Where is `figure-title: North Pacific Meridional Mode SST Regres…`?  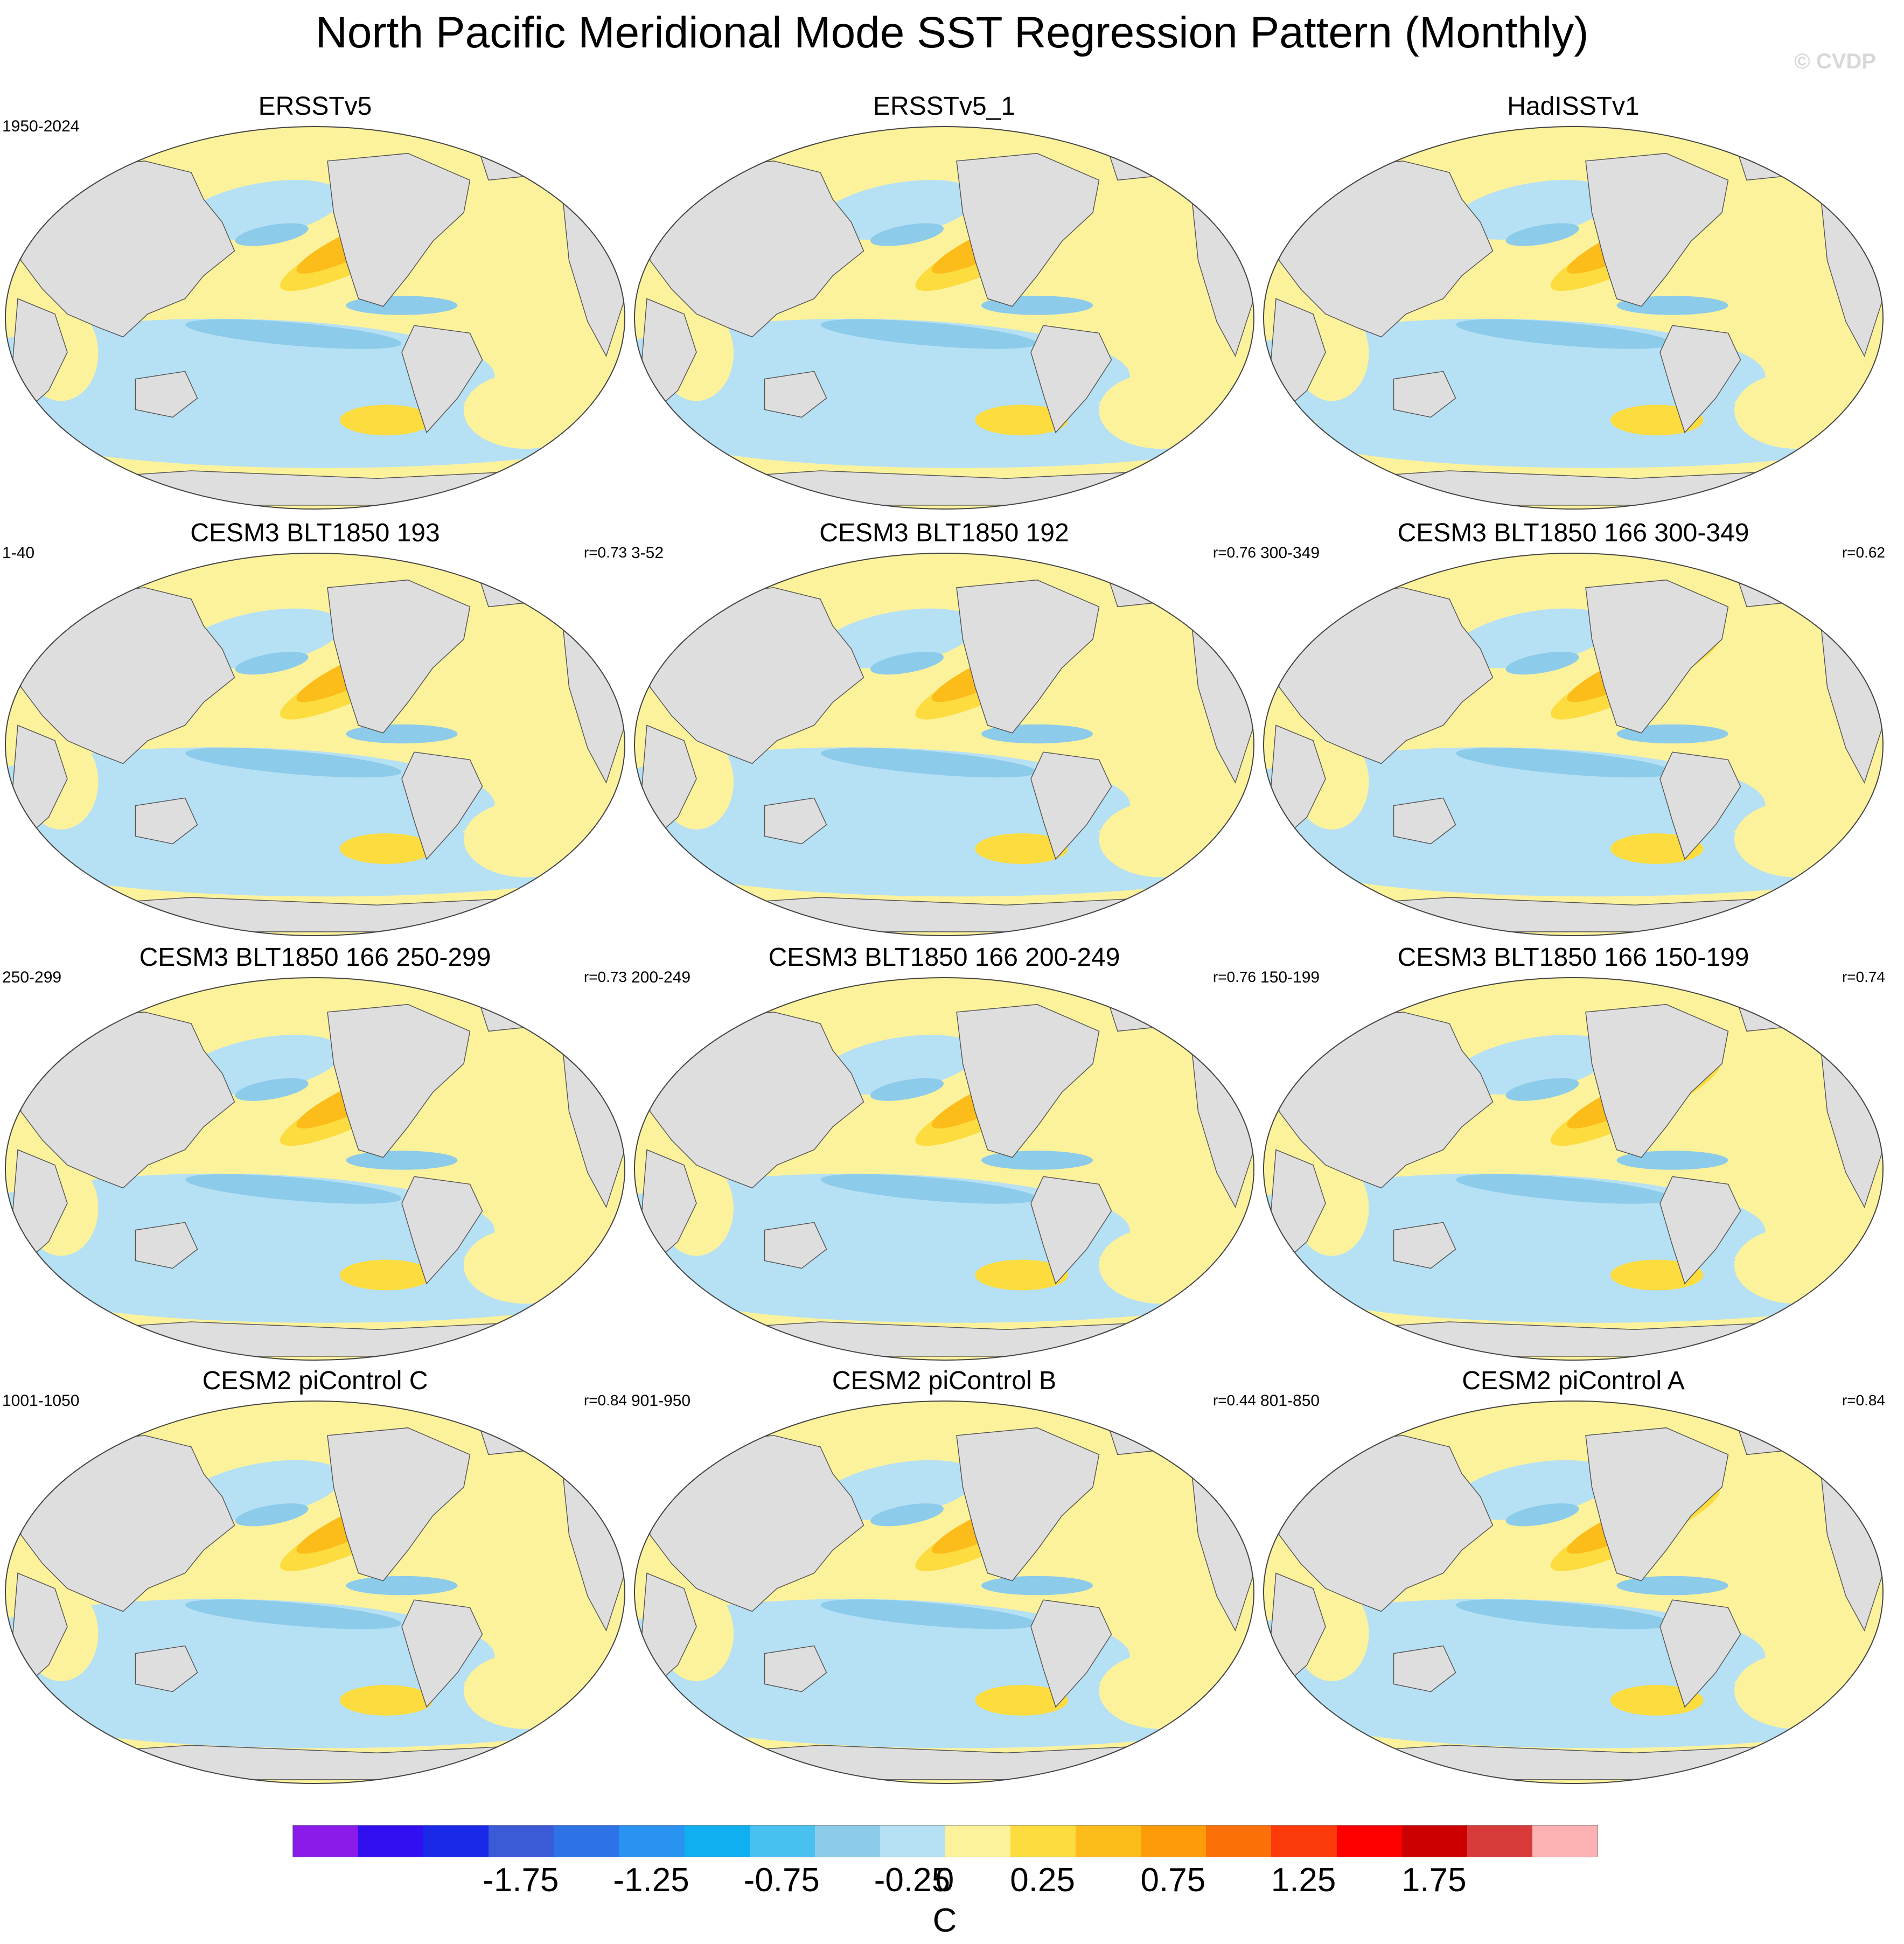
figure-title: North Pacific Meridional Mode SST Regres… is located at coordinates (952, 32).